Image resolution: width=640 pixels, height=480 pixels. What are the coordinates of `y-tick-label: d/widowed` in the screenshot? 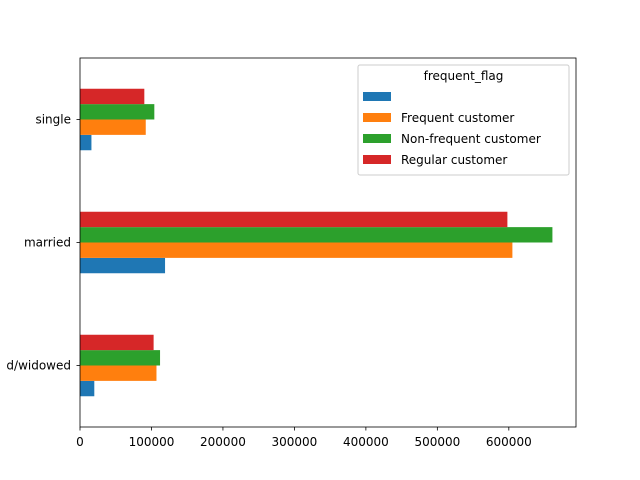 It's located at (38, 366).